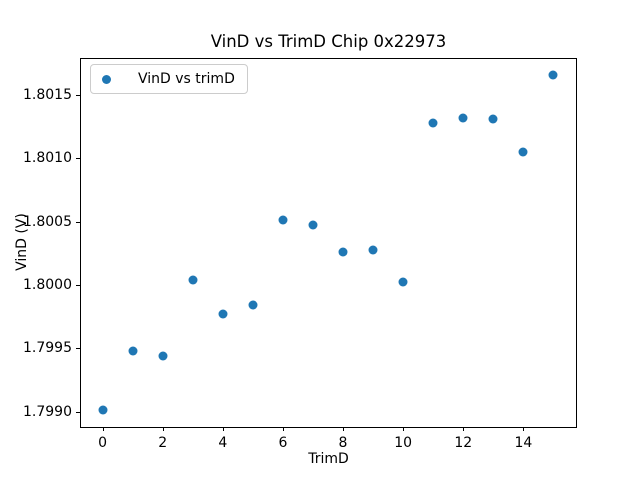  I want to click on x-tick-label: 14, so click(523, 443).